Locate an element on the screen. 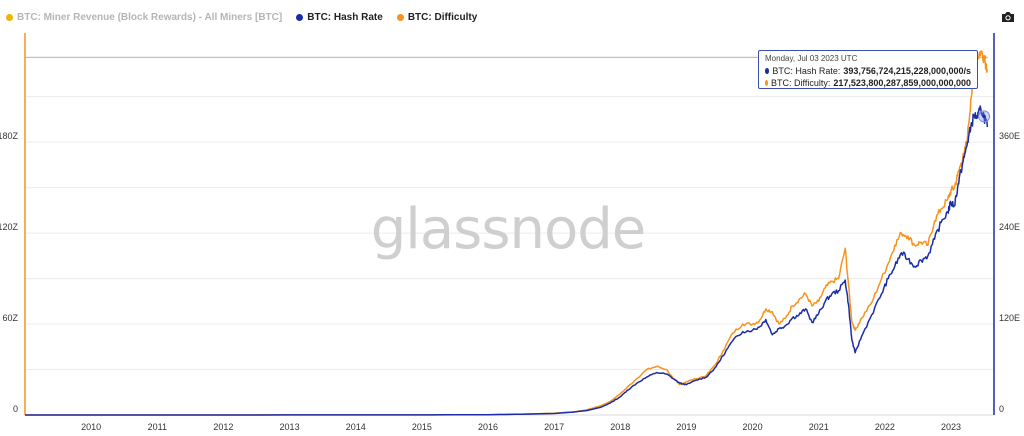 This screenshot has width=1024, height=436. x-tick-label: 2010 is located at coordinates (91, 427).